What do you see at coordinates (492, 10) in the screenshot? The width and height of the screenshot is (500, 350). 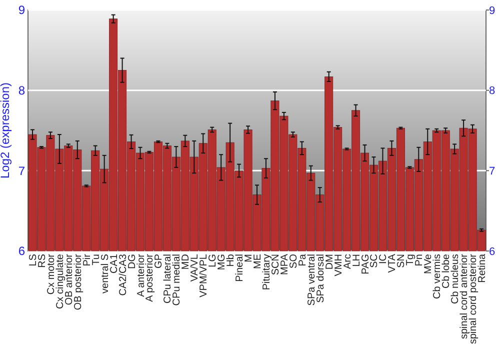 I see `y2-tick-label: 9` at bounding box center [492, 10].